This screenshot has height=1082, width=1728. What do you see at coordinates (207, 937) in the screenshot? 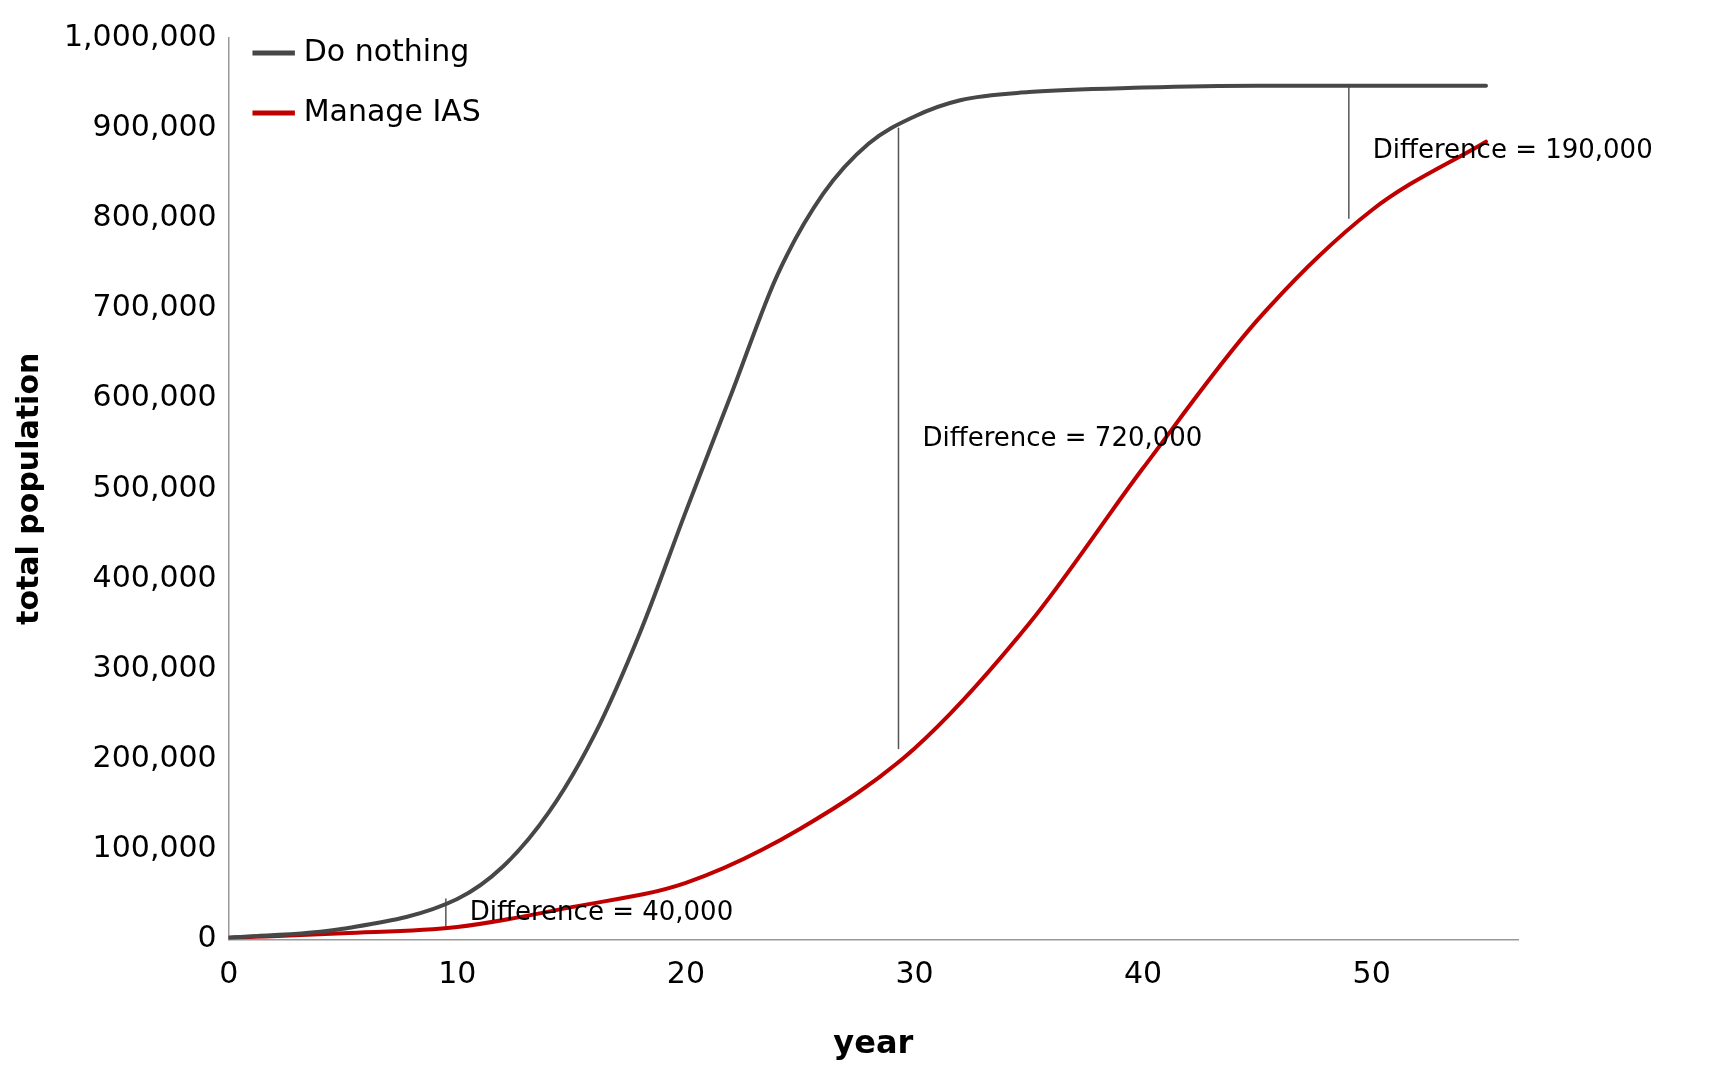
I see `y-tick-label: 0` at bounding box center [207, 937].